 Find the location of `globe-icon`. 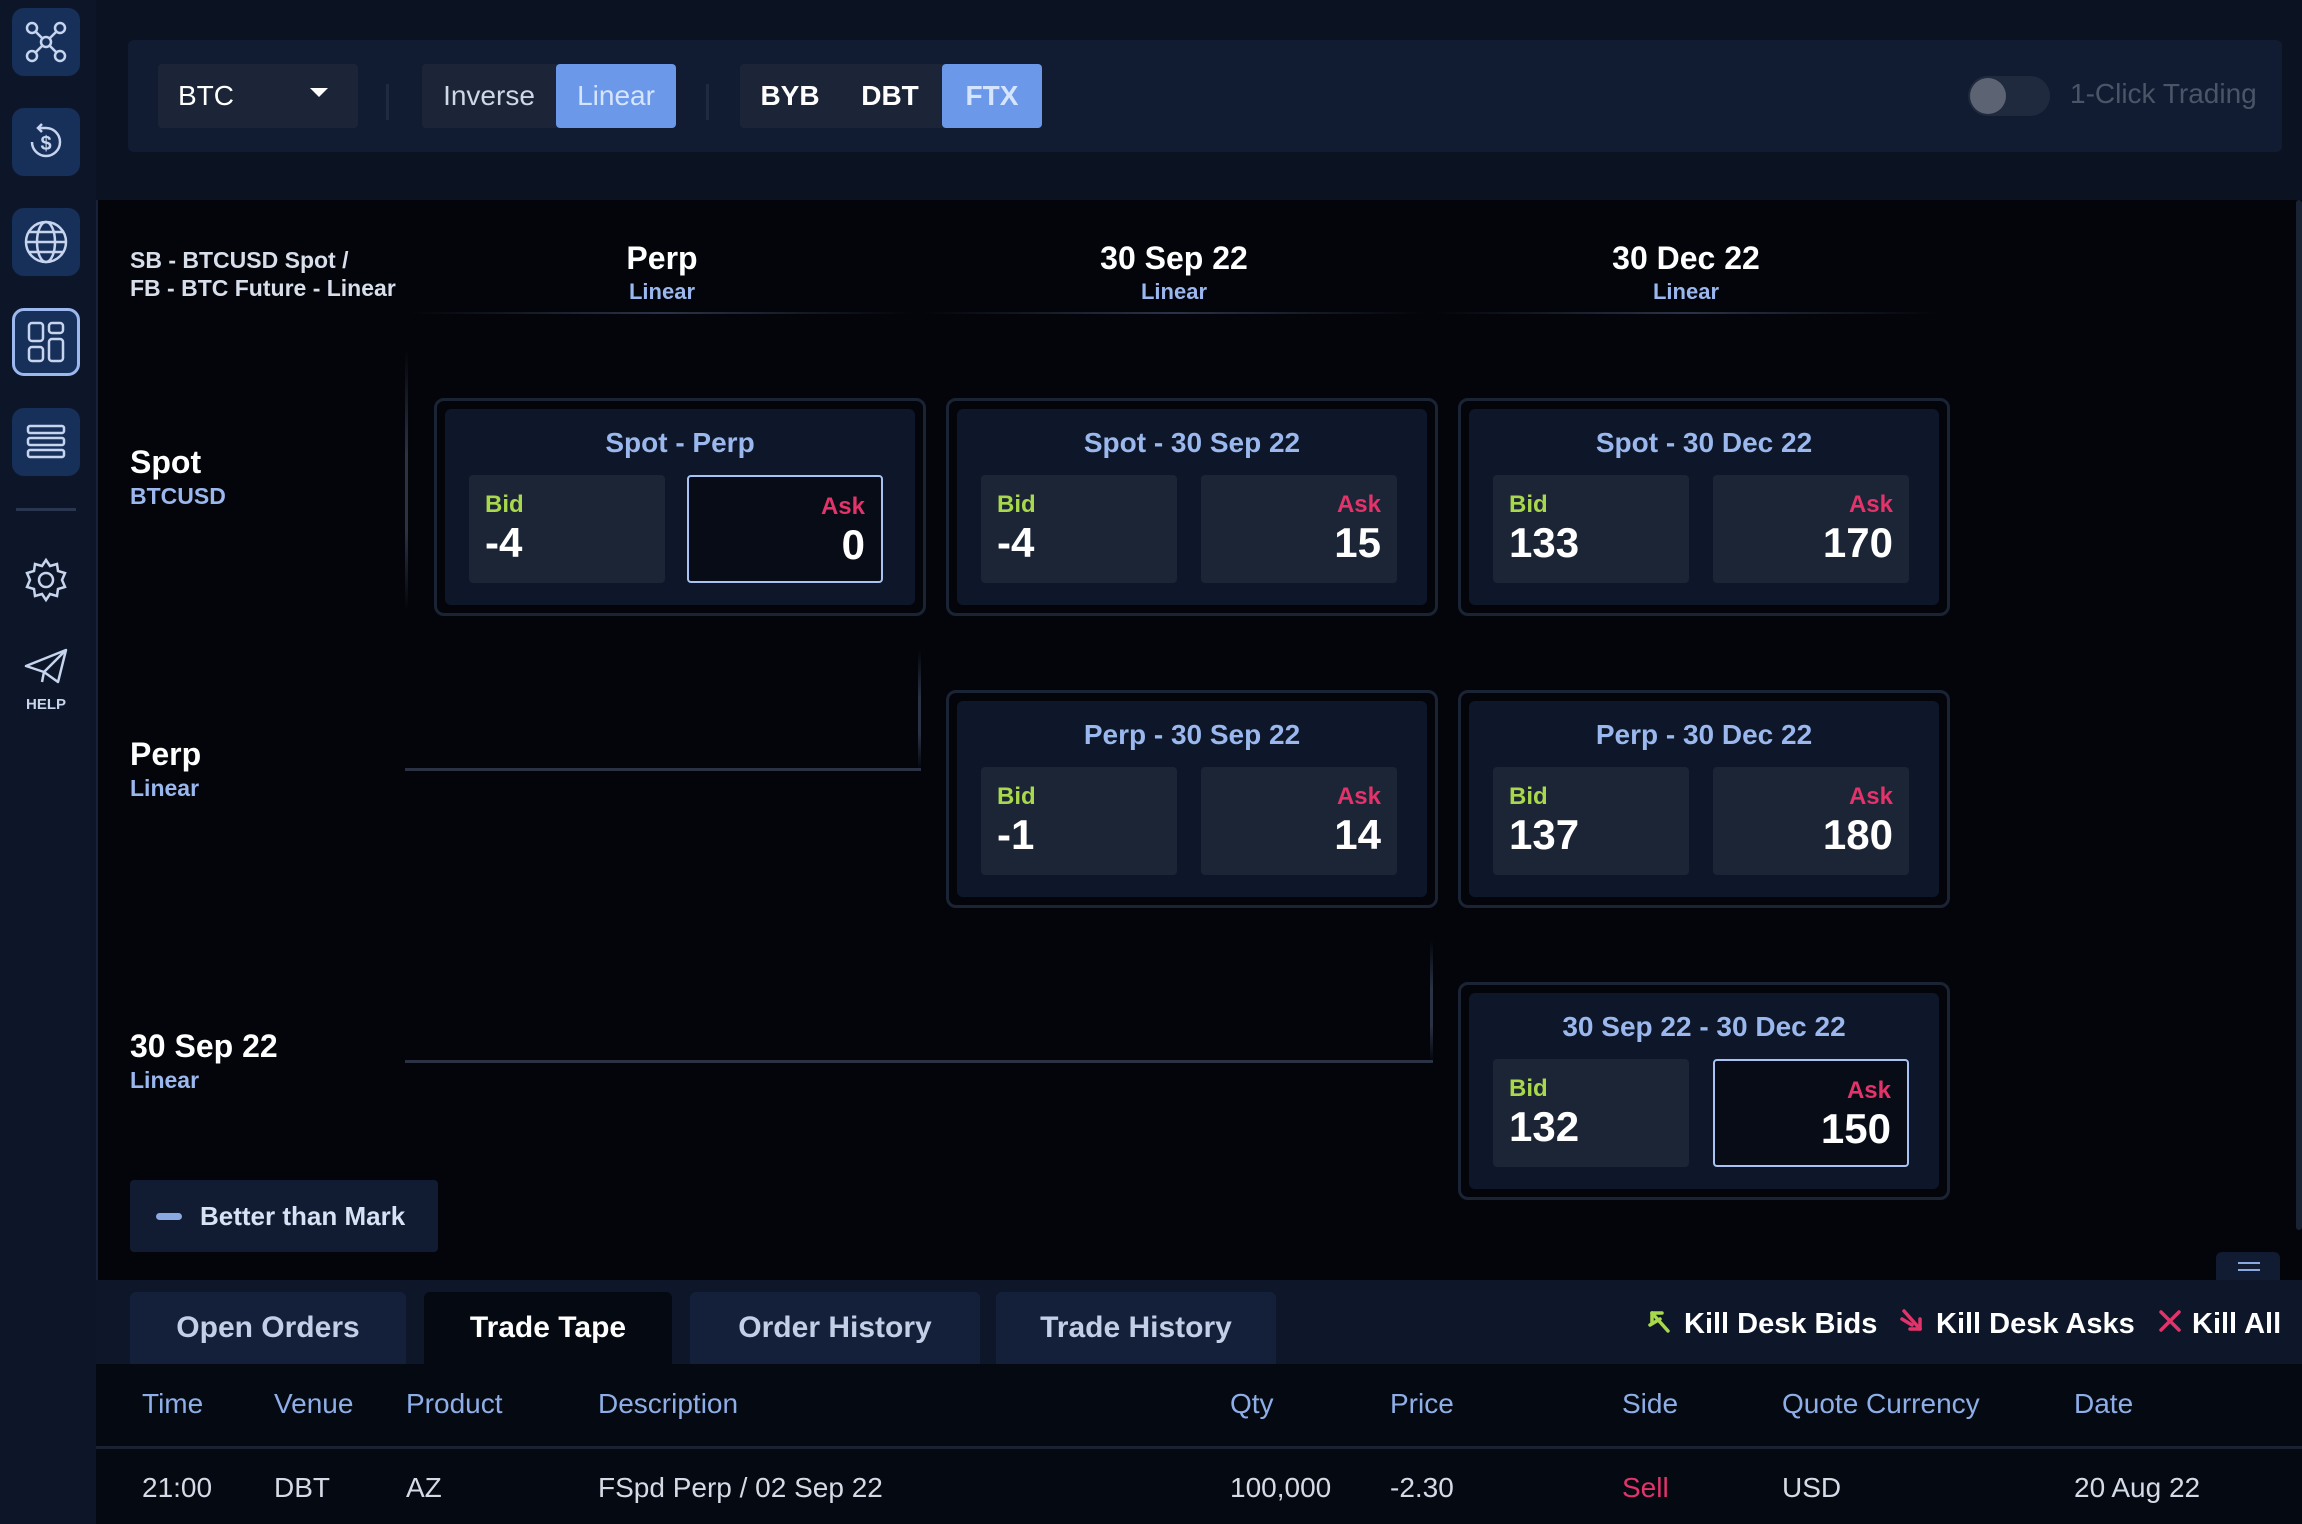

globe-icon is located at coordinates (46, 242).